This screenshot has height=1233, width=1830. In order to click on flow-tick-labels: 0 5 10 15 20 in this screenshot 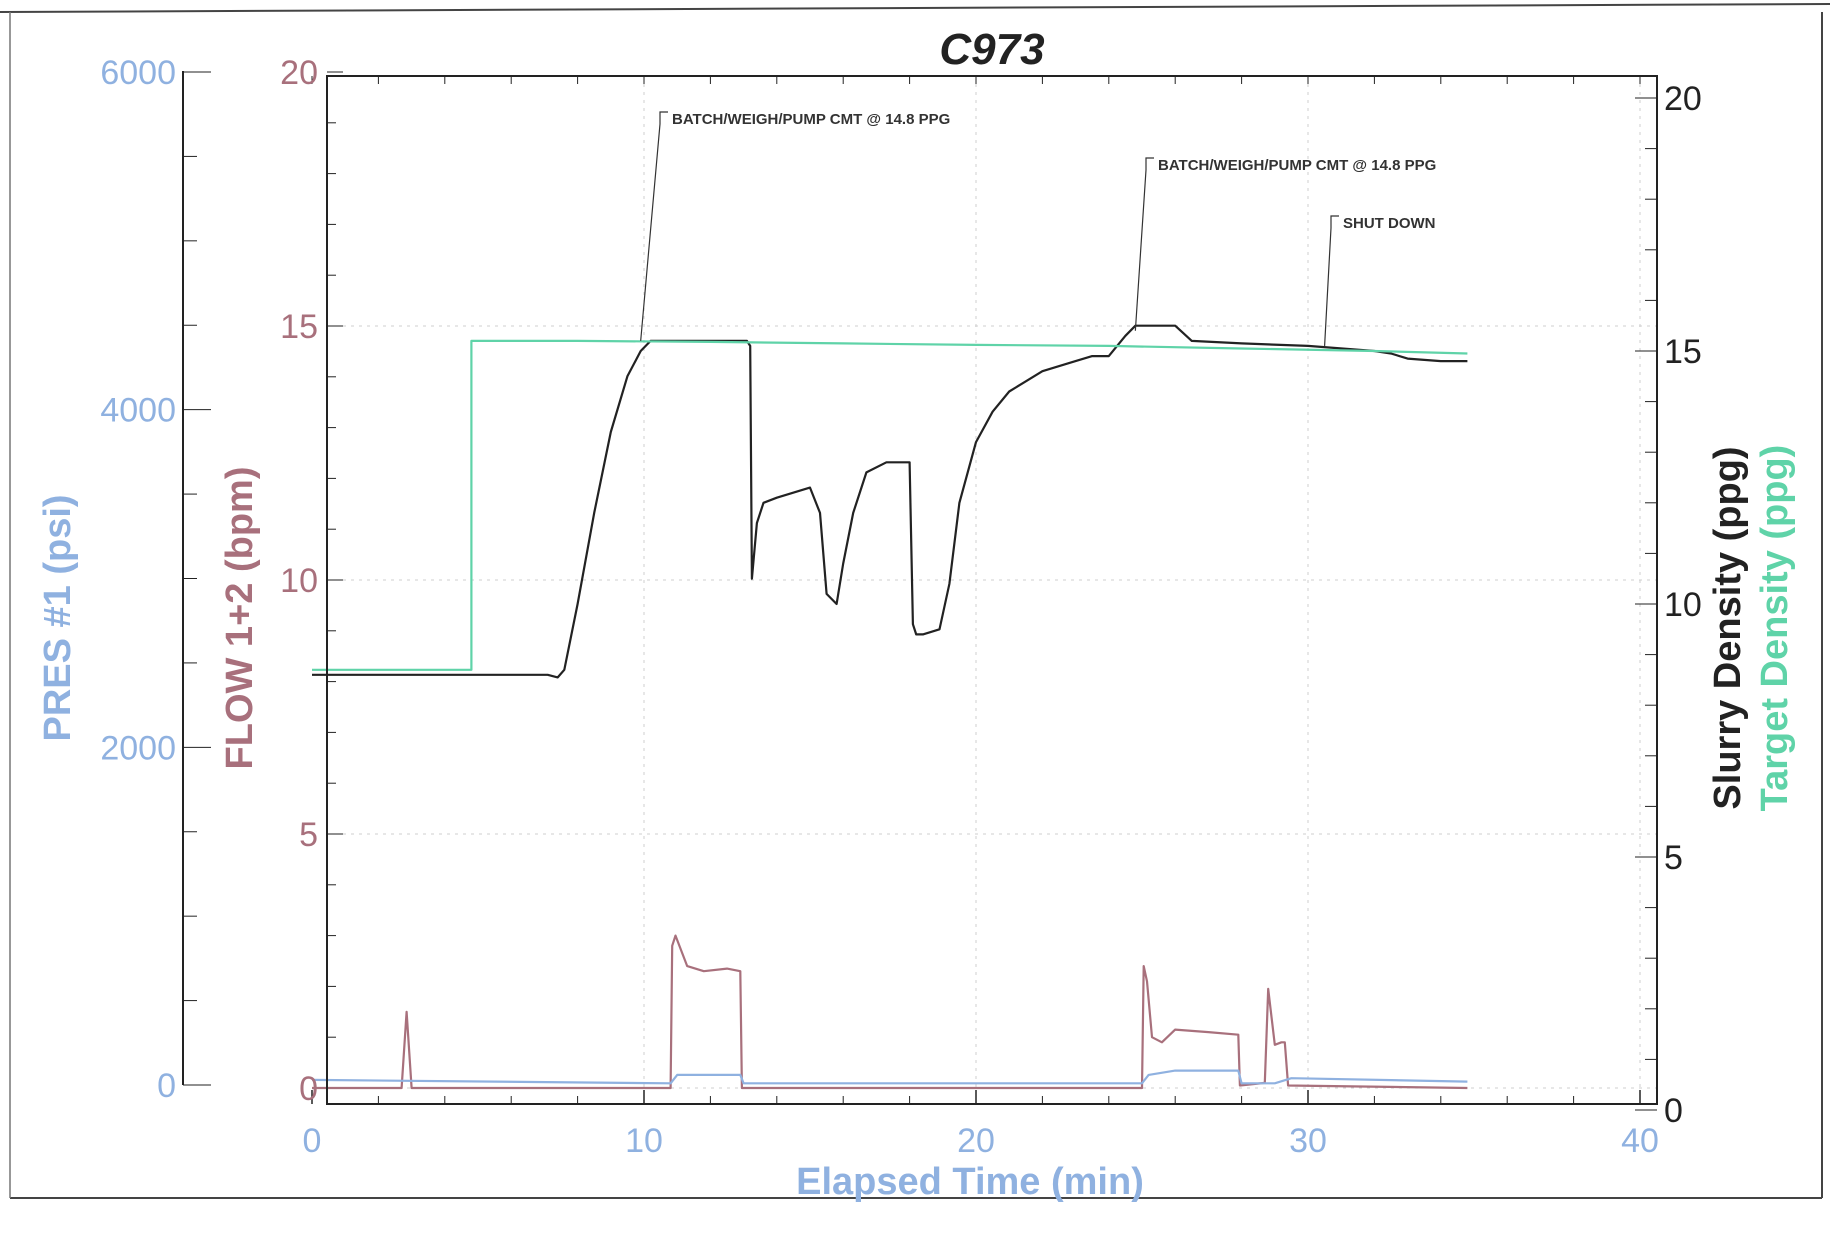, I will do `click(299, 581)`.